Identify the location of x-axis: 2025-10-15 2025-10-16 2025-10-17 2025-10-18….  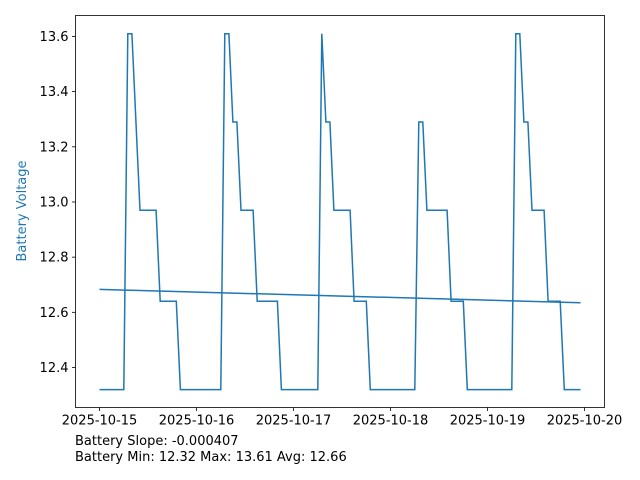
(342, 418).